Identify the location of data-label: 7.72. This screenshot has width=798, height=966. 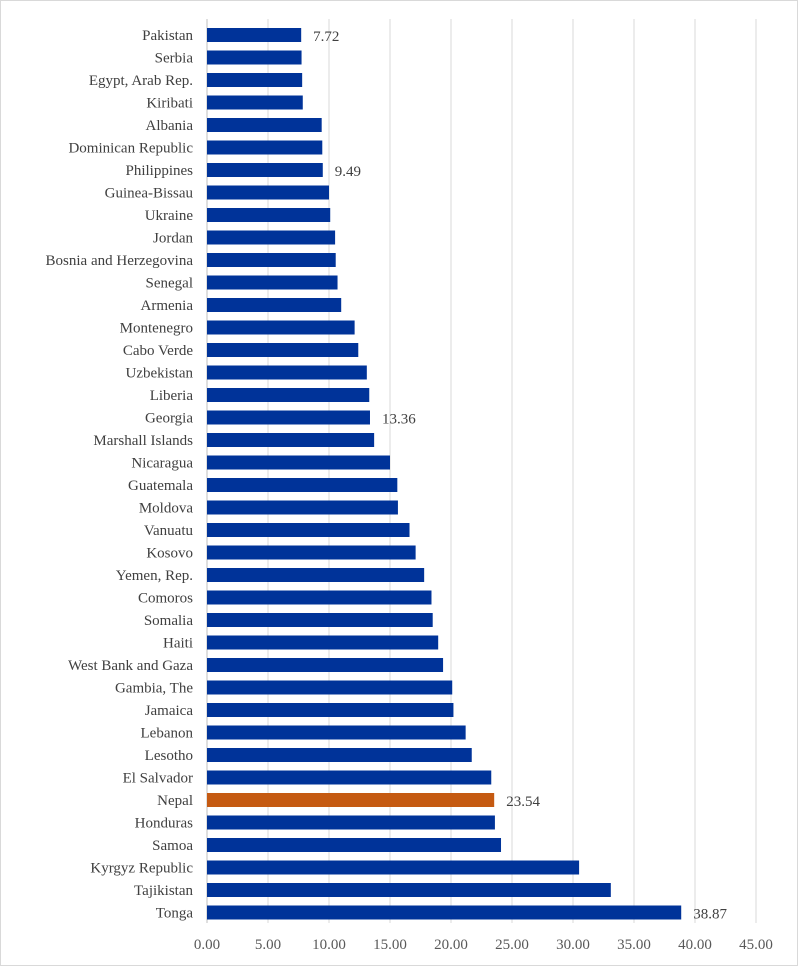
(326, 37).